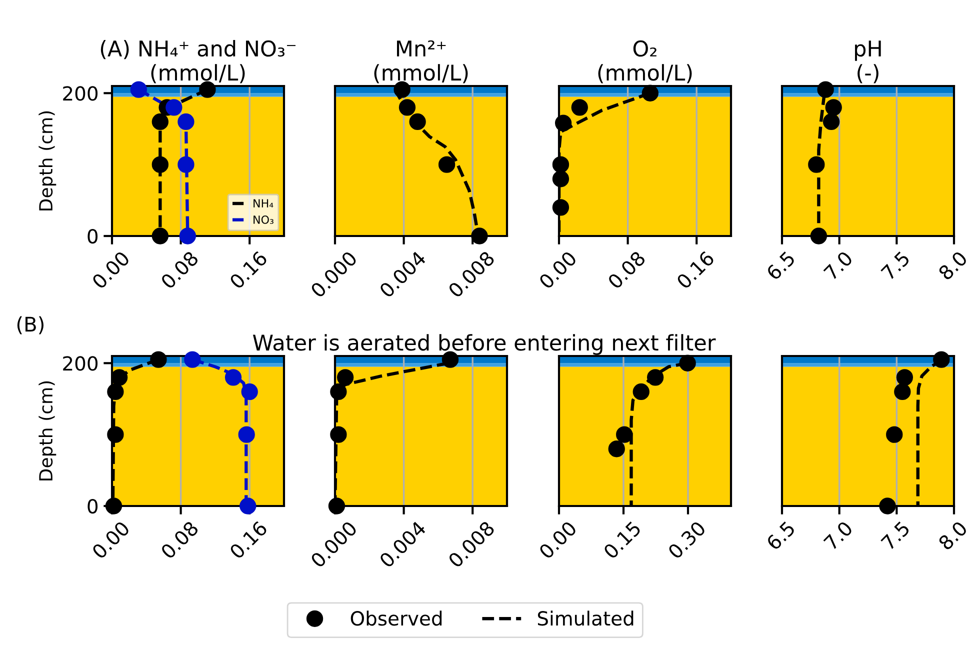 This screenshot has height=647, width=969. I want to click on chart-title: Water is aerated before entering next filter, so click(484, 344).